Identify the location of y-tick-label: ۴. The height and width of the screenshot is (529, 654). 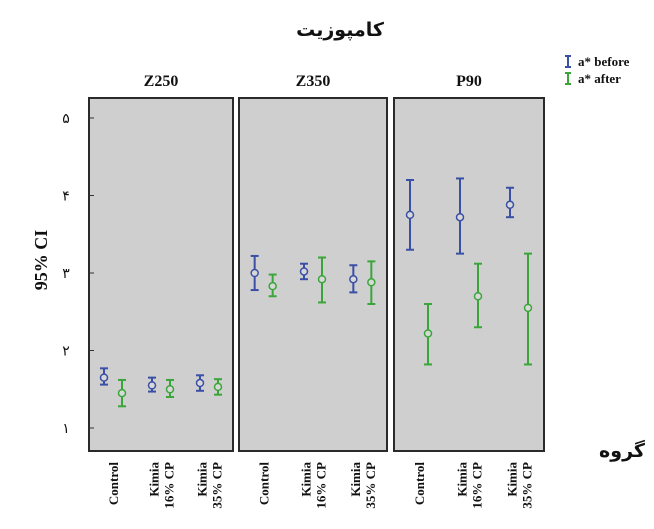
(66, 197).